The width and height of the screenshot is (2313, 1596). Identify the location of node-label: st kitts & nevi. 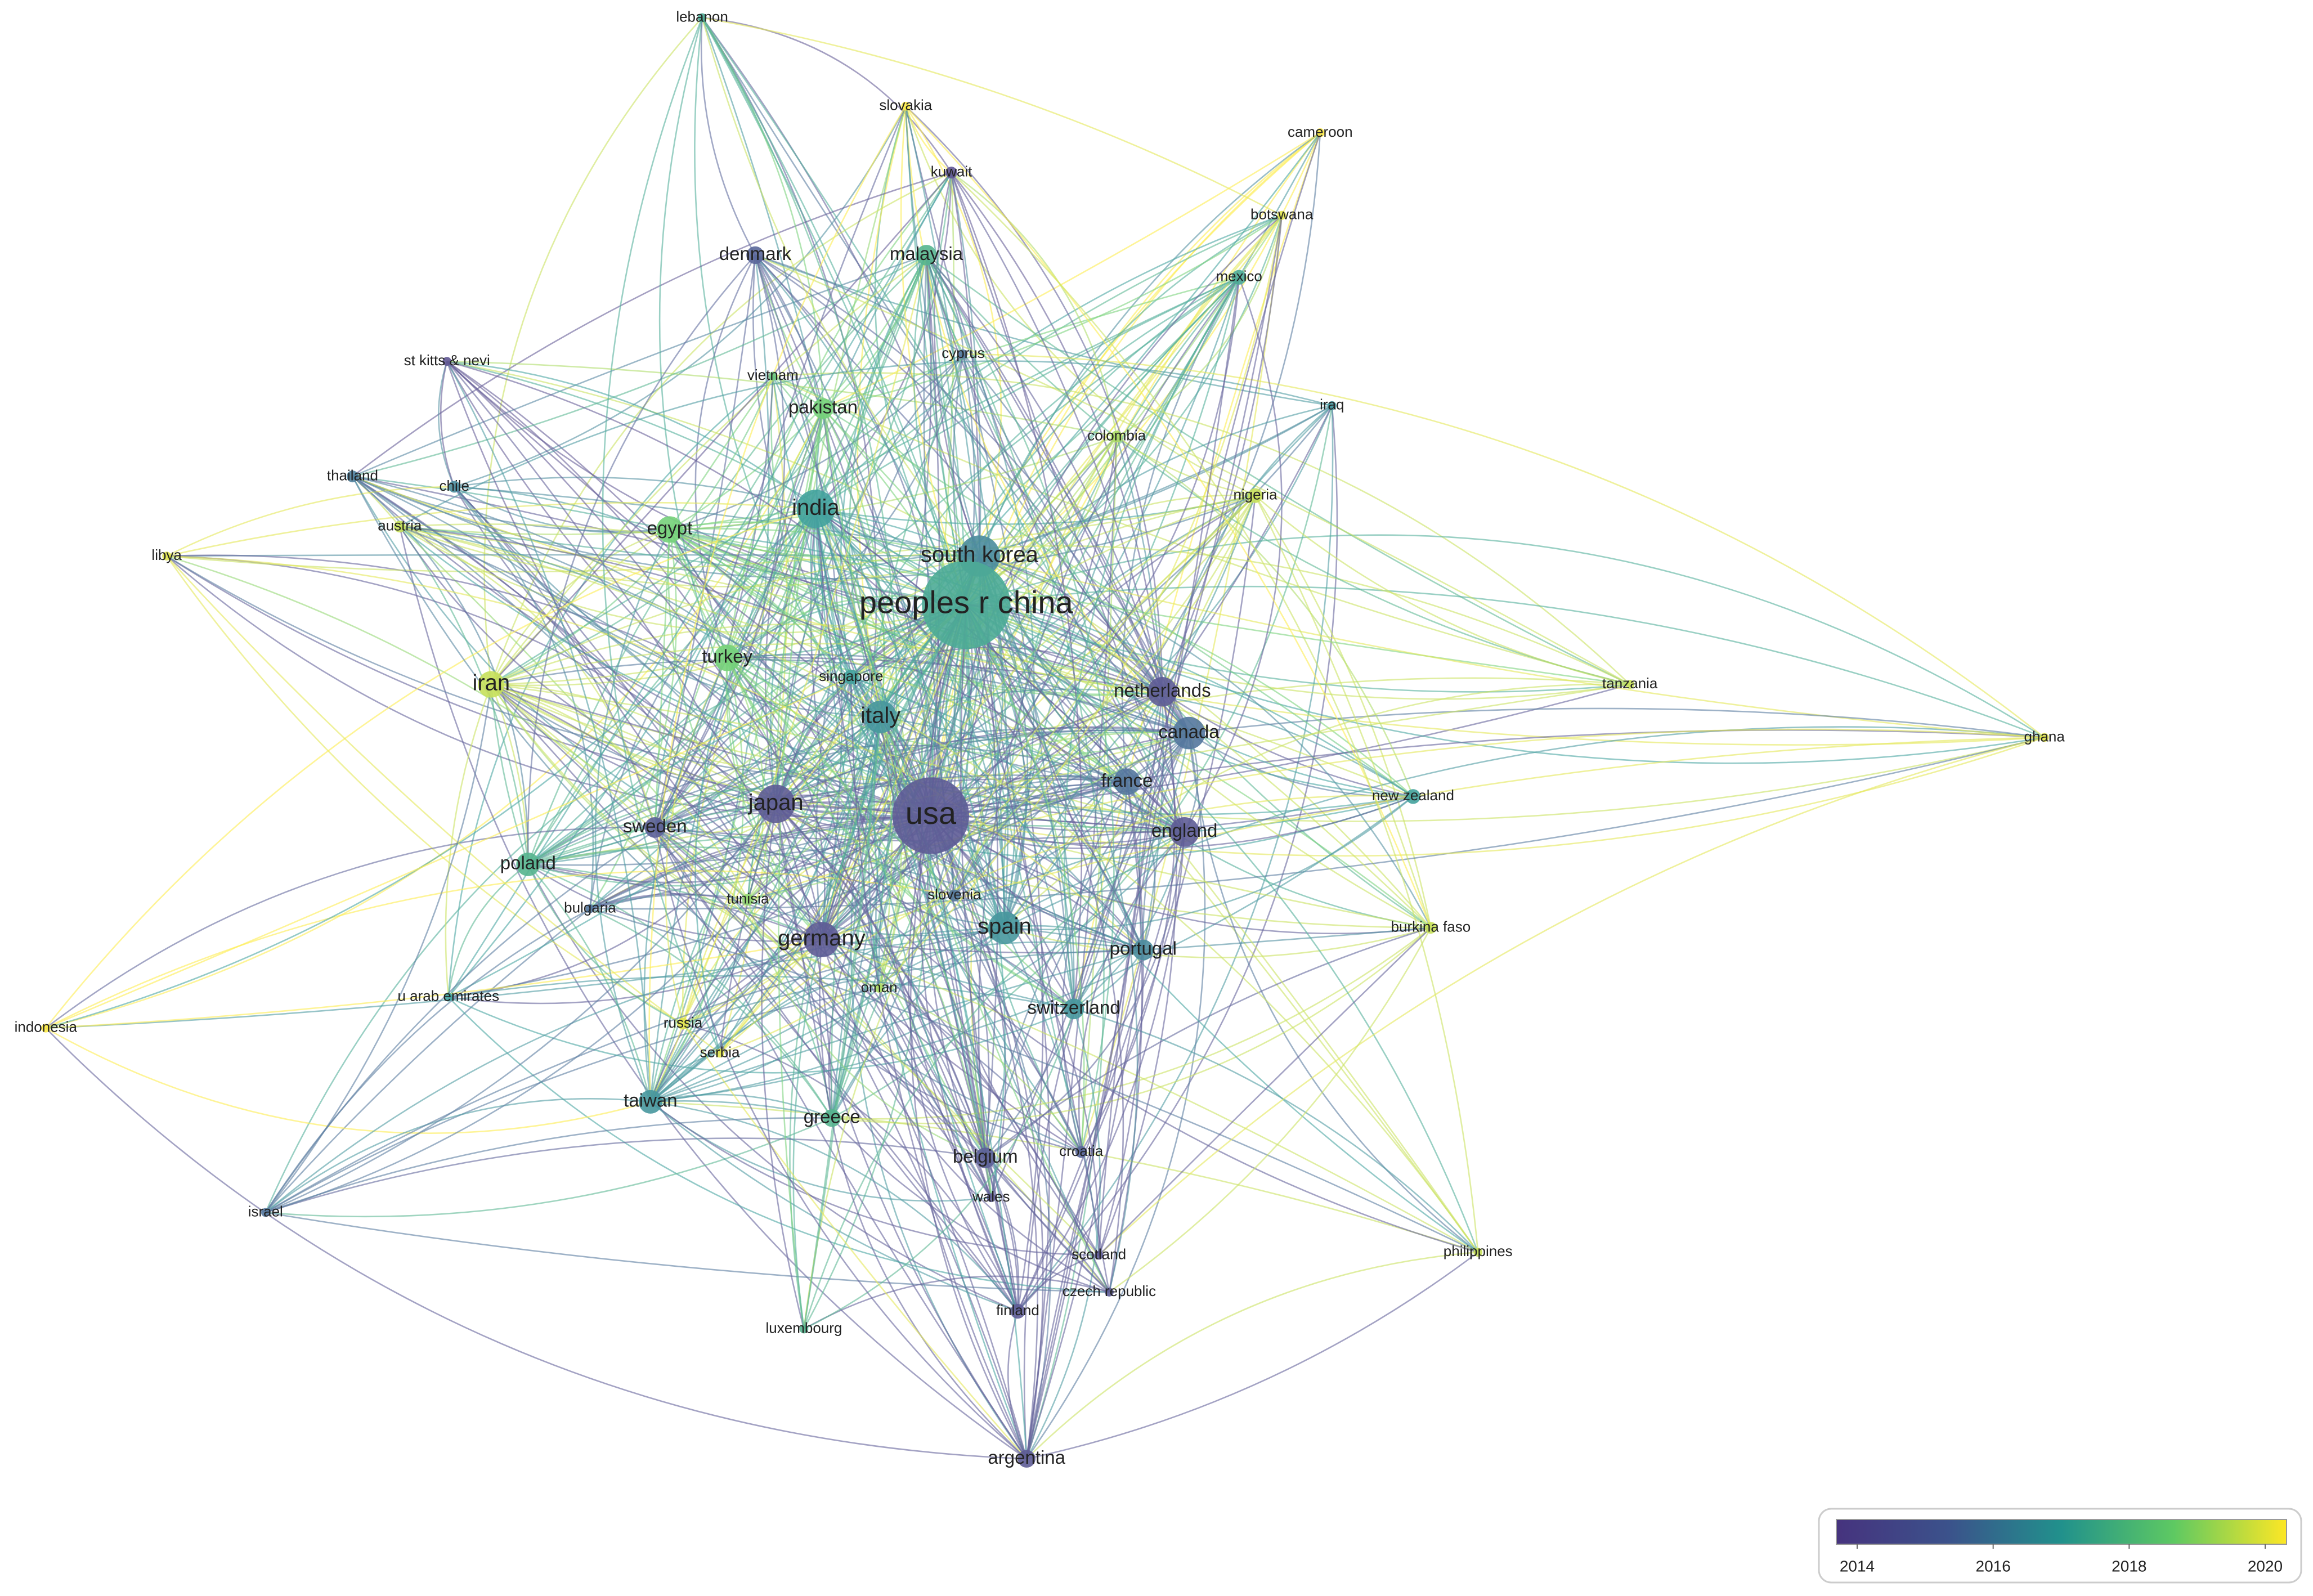
(447, 360).